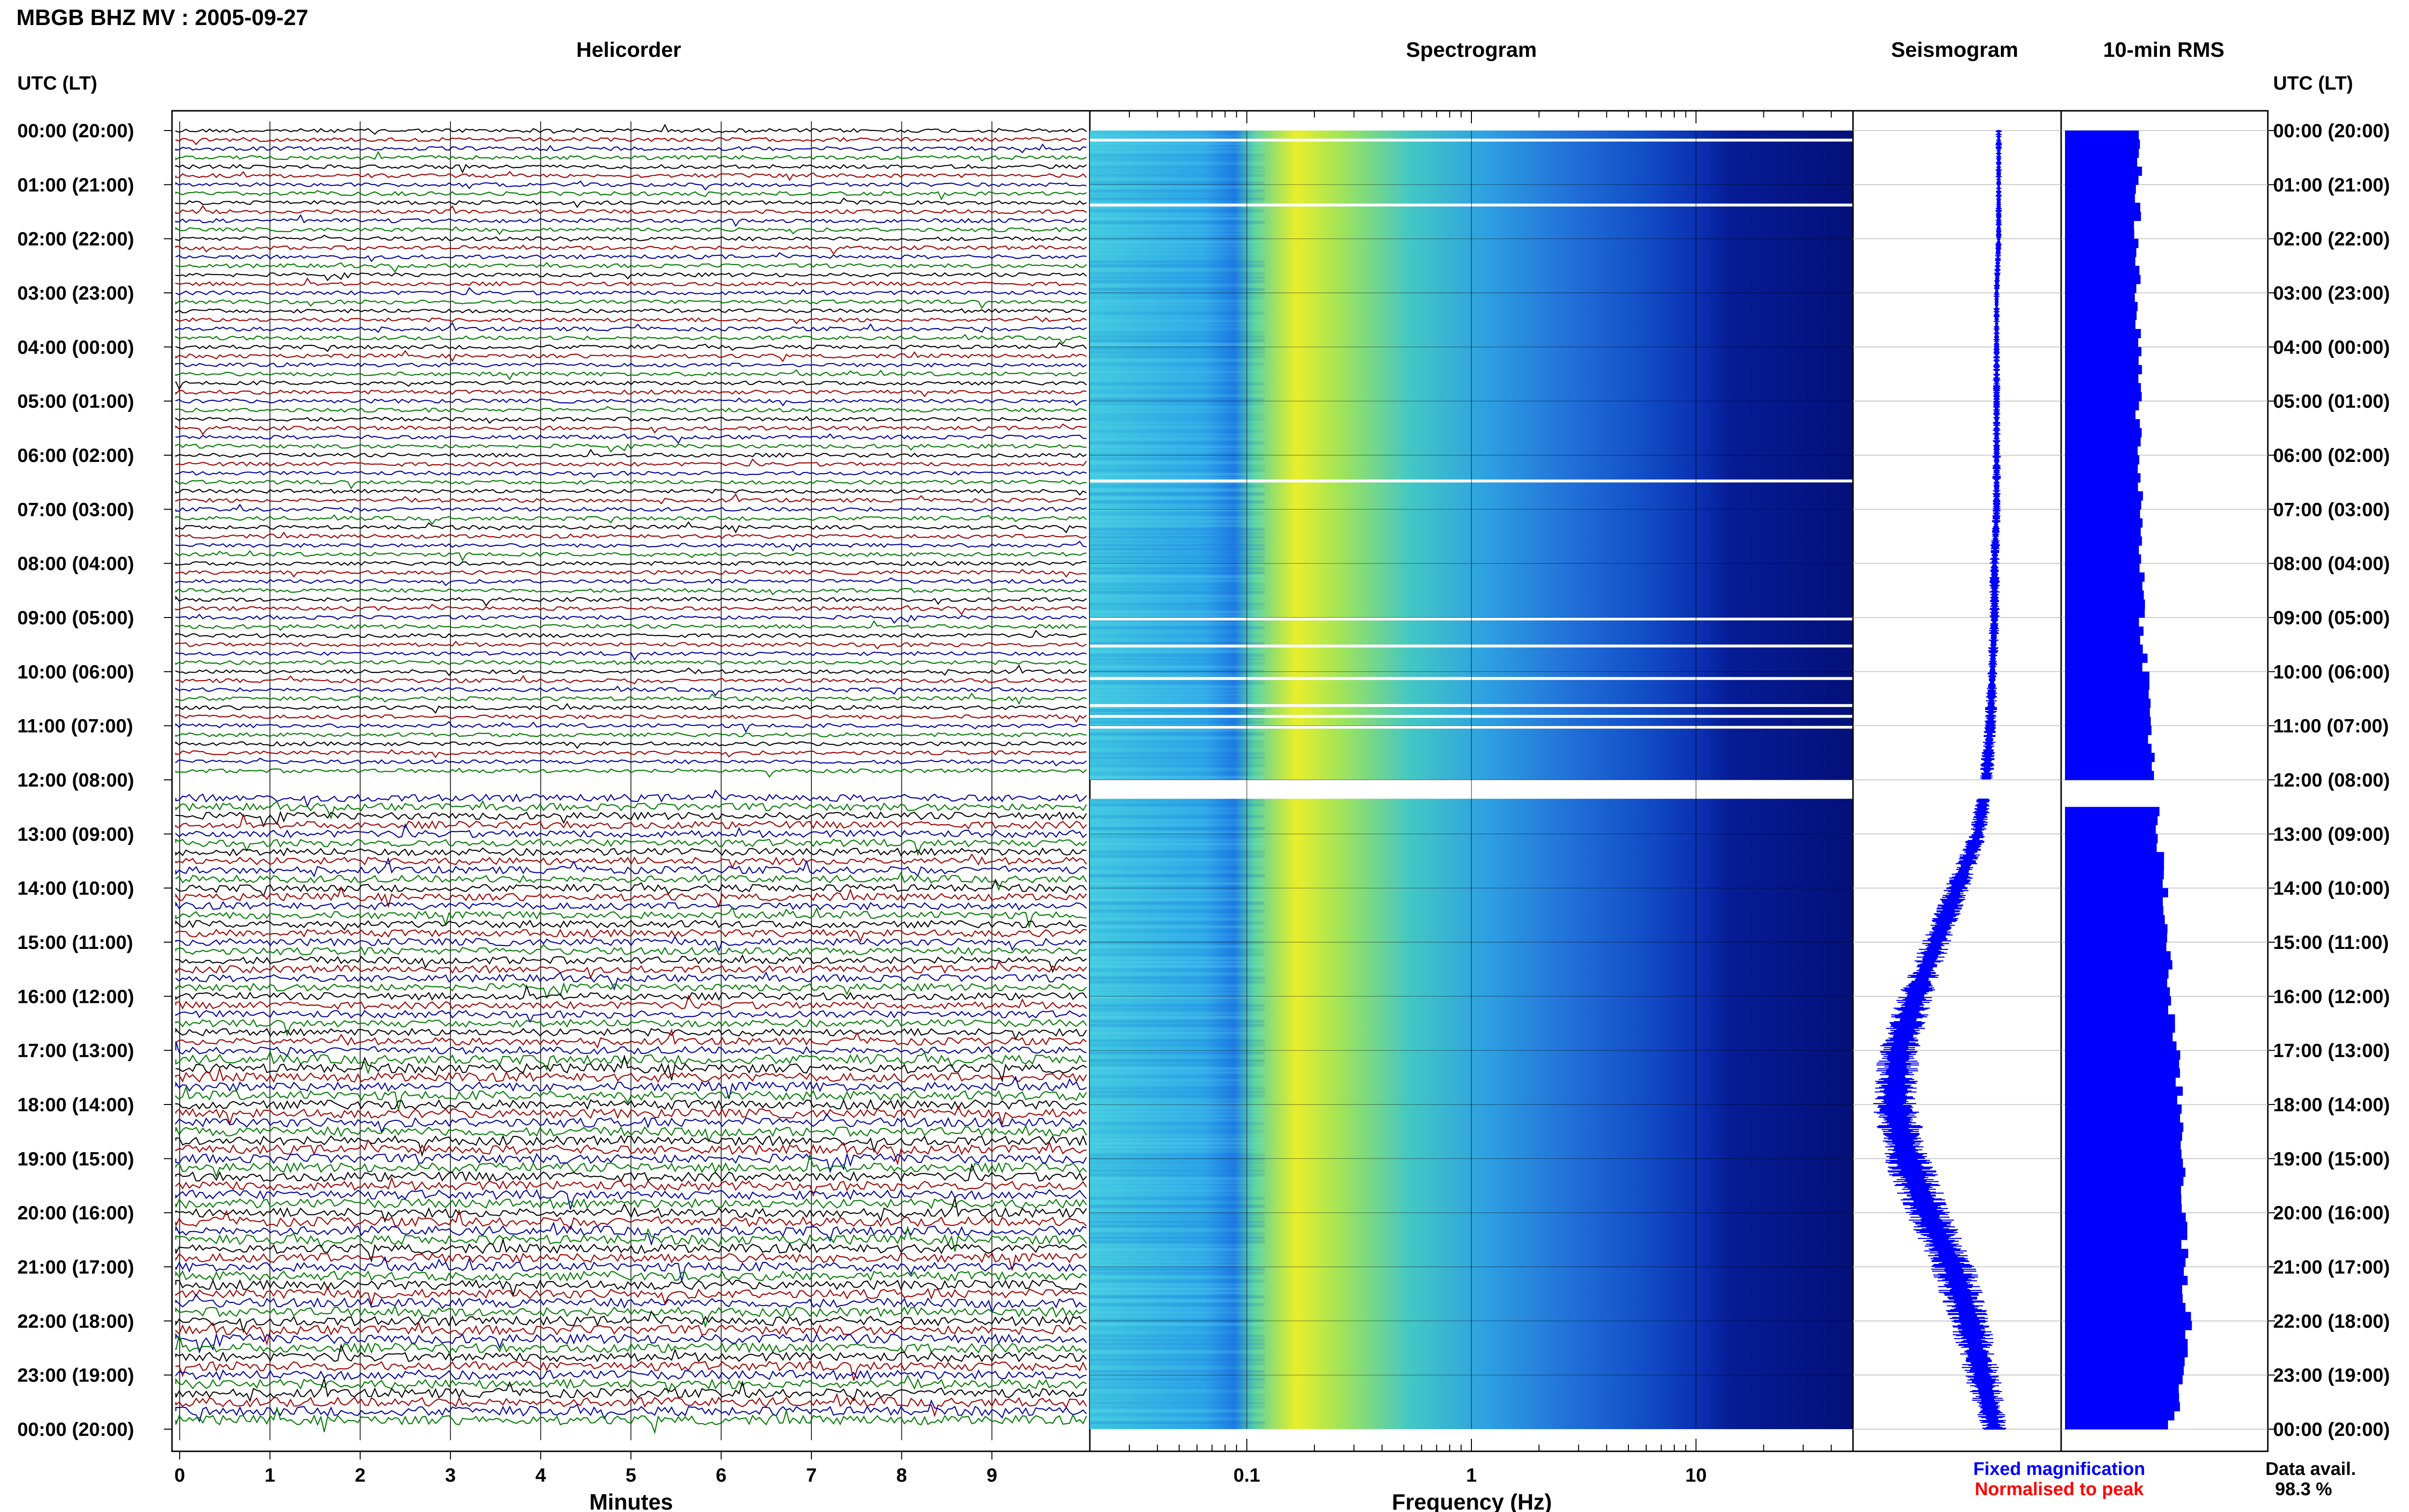 This screenshot has width=2409, height=1512. What do you see at coordinates (75, 618) in the screenshot?
I see `time-label-left: 09:00 (05:00)` at bounding box center [75, 618].